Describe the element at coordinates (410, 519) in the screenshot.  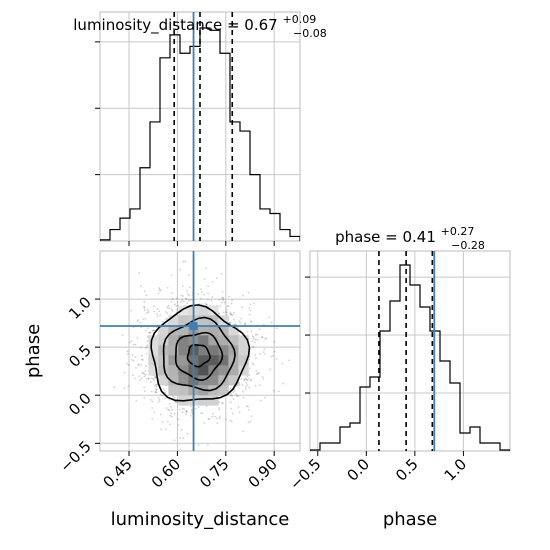
I see `x-axis-label-phase: phase` at that location.